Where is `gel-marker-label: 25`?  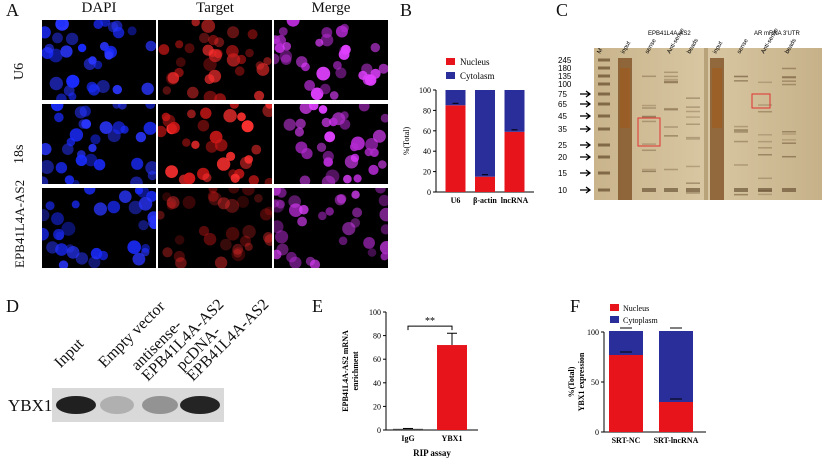
gel-marker-label: 25 is located at coordinates (562, 145).